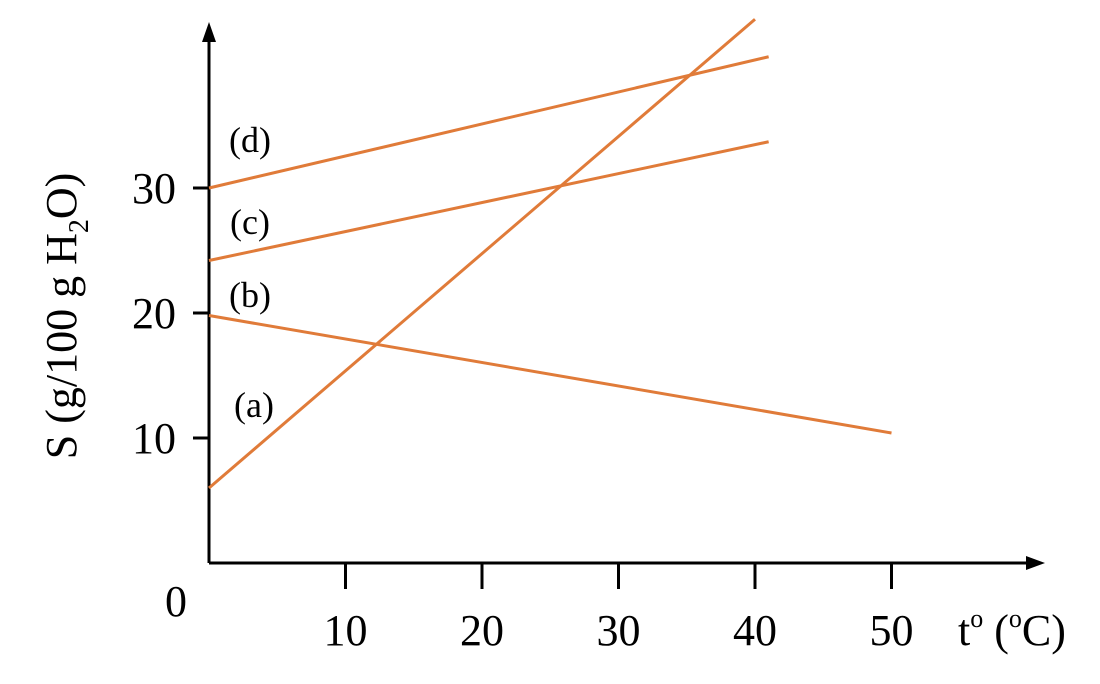  I want to click on y-axis-label: S (g/100 g H2O), so click(66, 316).